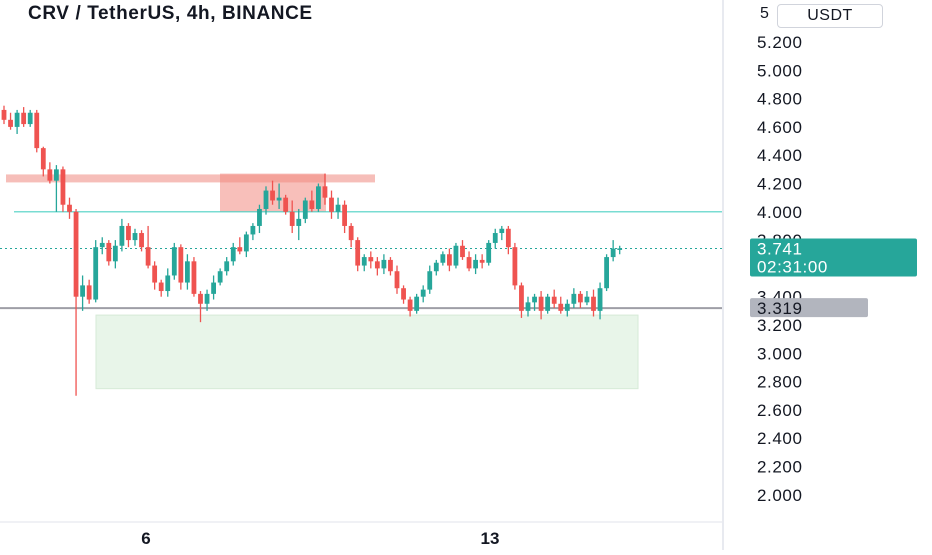  I want to click on currency-selector: USDT, so click(830, 16).